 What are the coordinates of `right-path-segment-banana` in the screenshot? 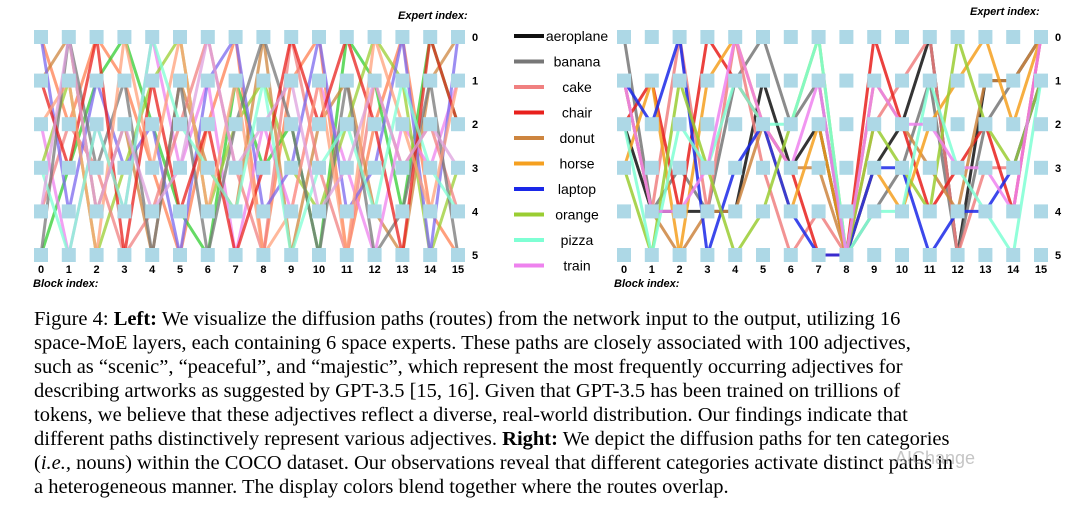 It's located at (777, 80).